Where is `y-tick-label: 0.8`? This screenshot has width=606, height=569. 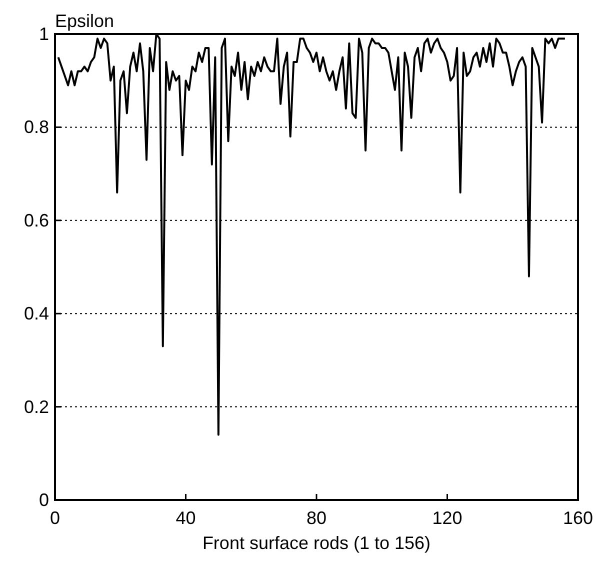 y-tick-label: 0.8 is located at coordinates (36, 127).